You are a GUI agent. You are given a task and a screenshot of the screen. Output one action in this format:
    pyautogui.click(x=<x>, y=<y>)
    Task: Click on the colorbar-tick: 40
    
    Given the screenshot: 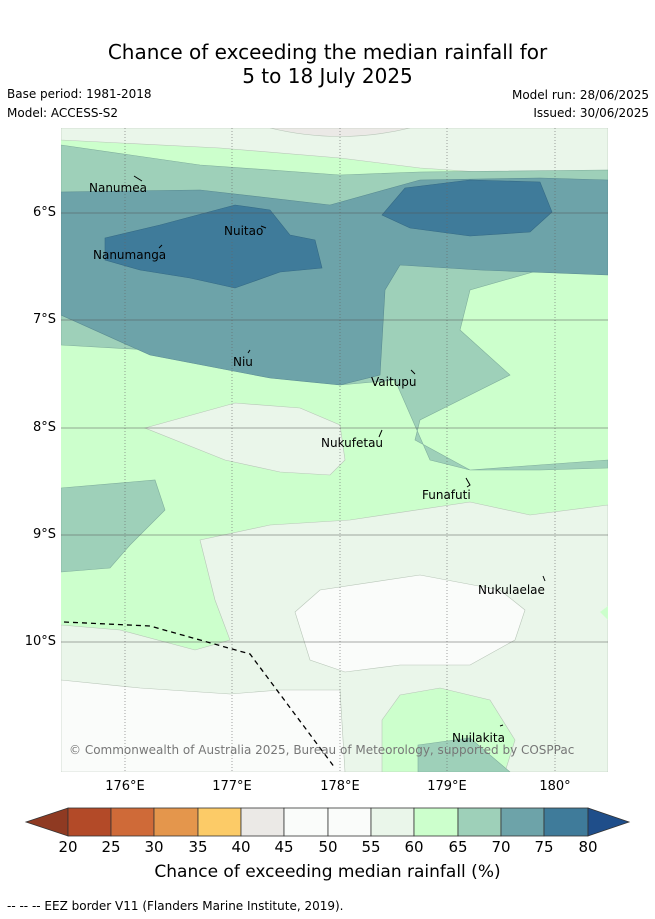 What is the action you would take?
    pyautogui.click(x=241, y=847)
    